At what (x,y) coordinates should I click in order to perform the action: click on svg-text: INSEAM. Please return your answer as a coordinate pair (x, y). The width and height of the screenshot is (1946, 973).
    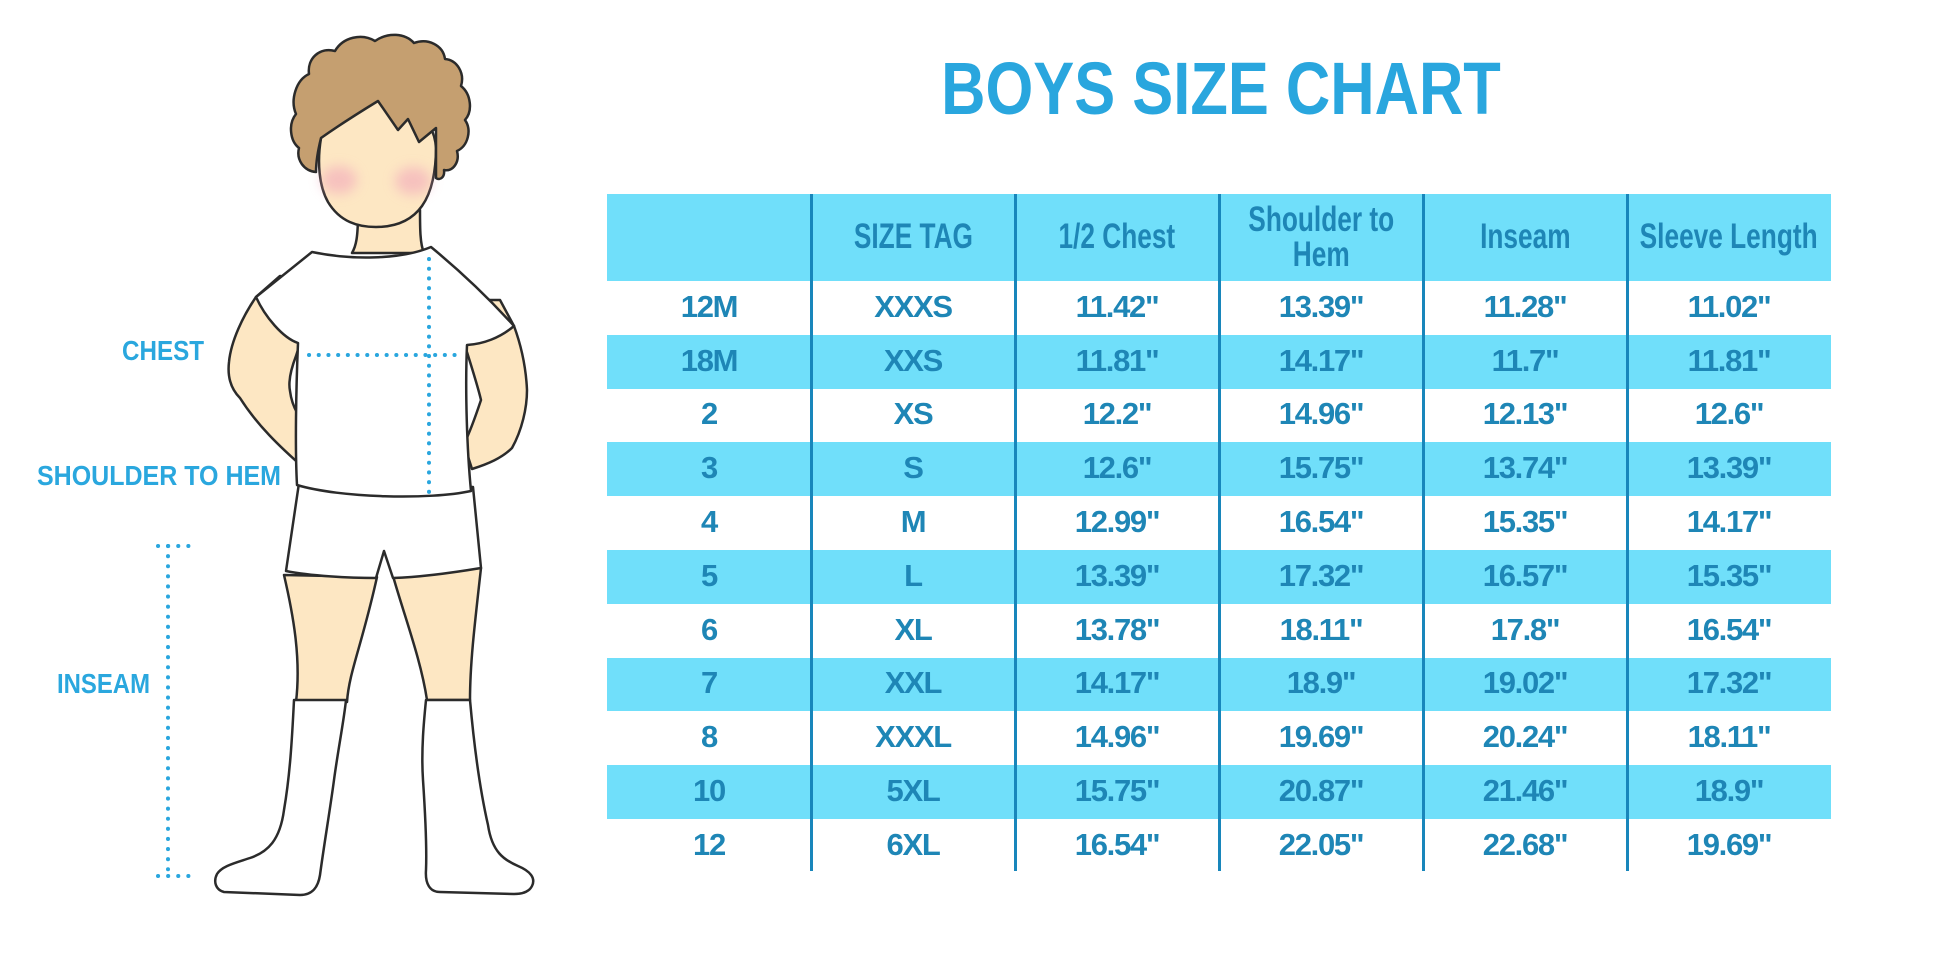
    Looking at the image, I should click on (103, 683).